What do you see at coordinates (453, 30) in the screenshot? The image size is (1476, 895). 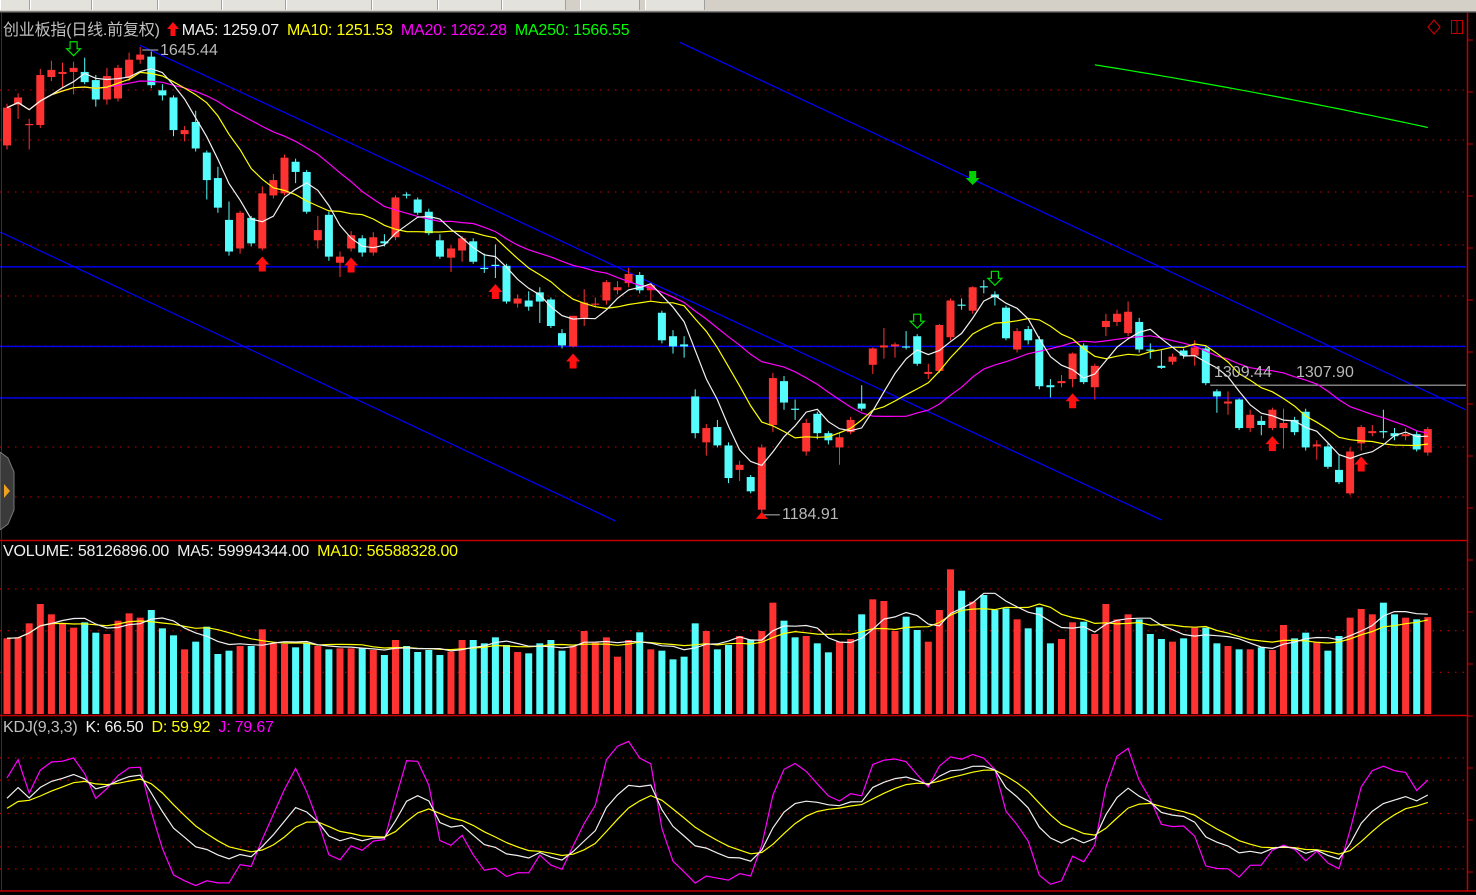 I see `ma20-label: MA20: 1262.28` at bounding box center [453, 30].